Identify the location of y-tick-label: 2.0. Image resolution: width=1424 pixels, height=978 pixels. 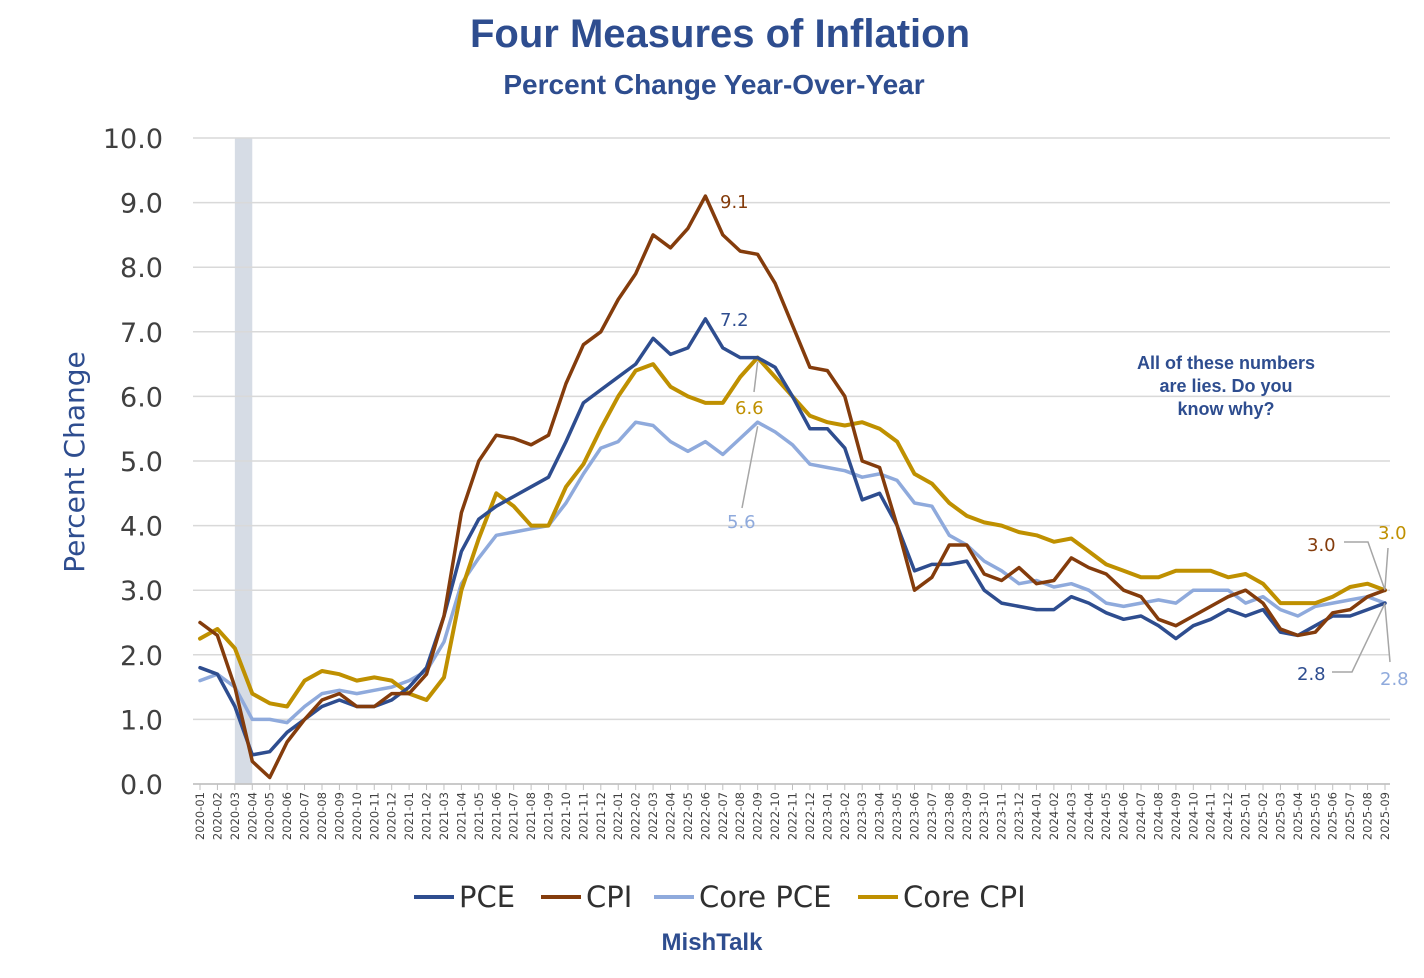
(141, 656).